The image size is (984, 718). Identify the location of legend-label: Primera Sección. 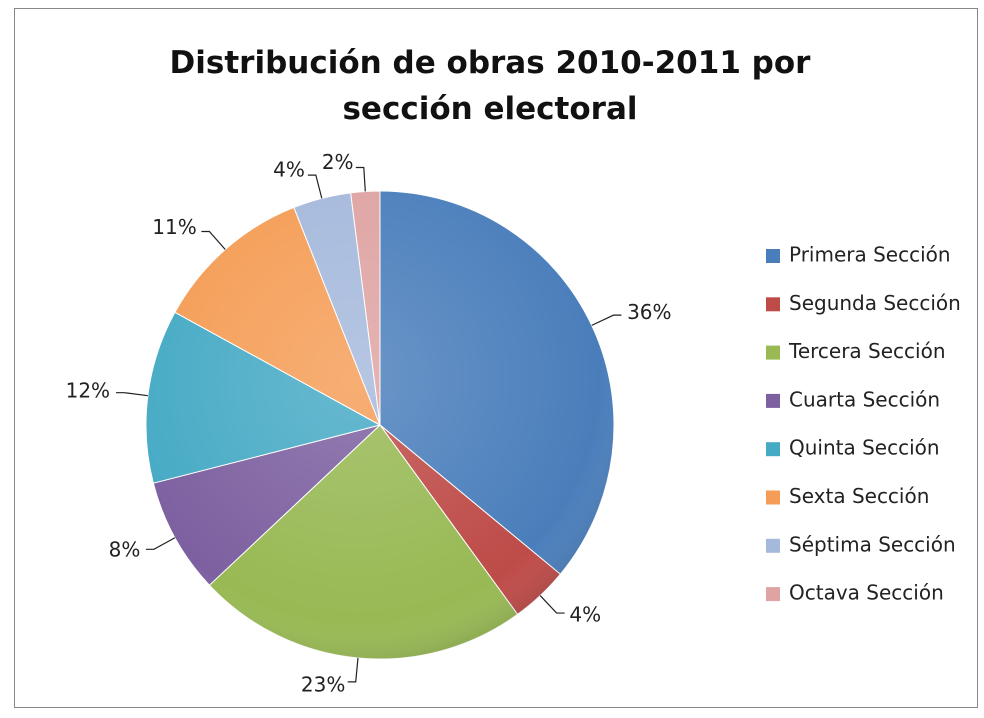
(870, 255).